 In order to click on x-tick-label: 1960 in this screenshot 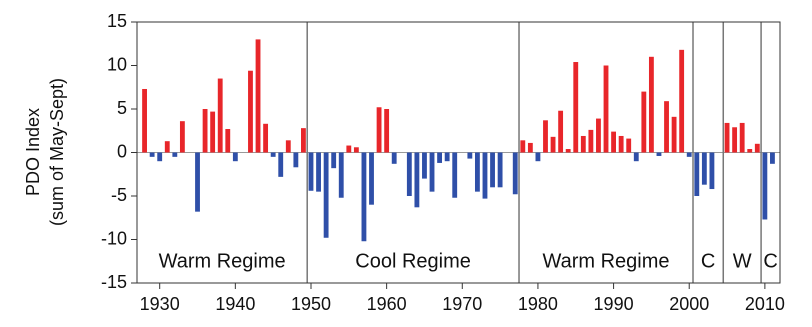, I will do `click(387, 304)`.